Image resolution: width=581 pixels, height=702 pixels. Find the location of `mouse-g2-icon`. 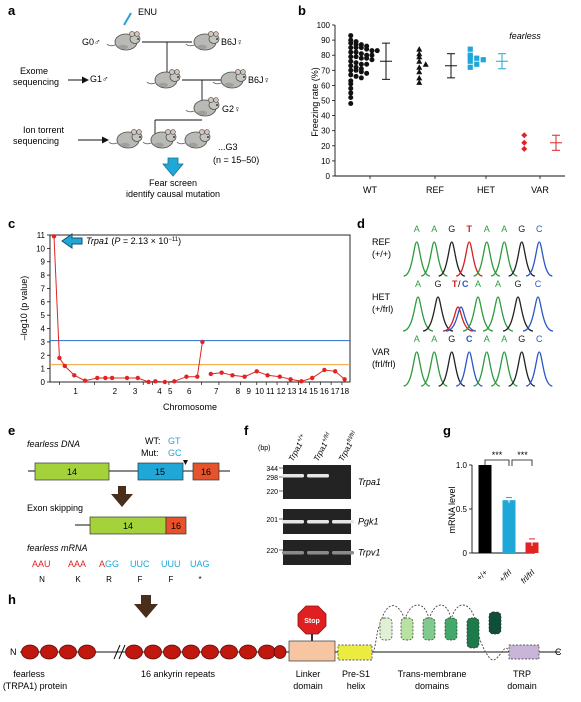

mouse-g2-icon is located at coordinates (202, 106).